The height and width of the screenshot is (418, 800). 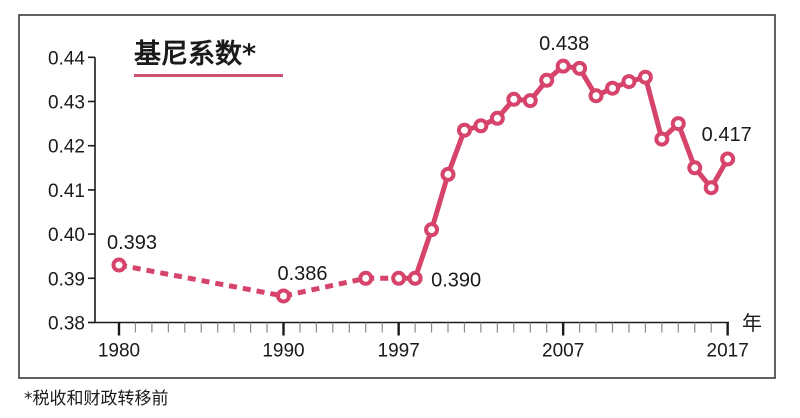 What do you see at coordinates (66, 279) in the screenshot?
I see `y-tick-label: 0.39` at bounding box center [66, 279].